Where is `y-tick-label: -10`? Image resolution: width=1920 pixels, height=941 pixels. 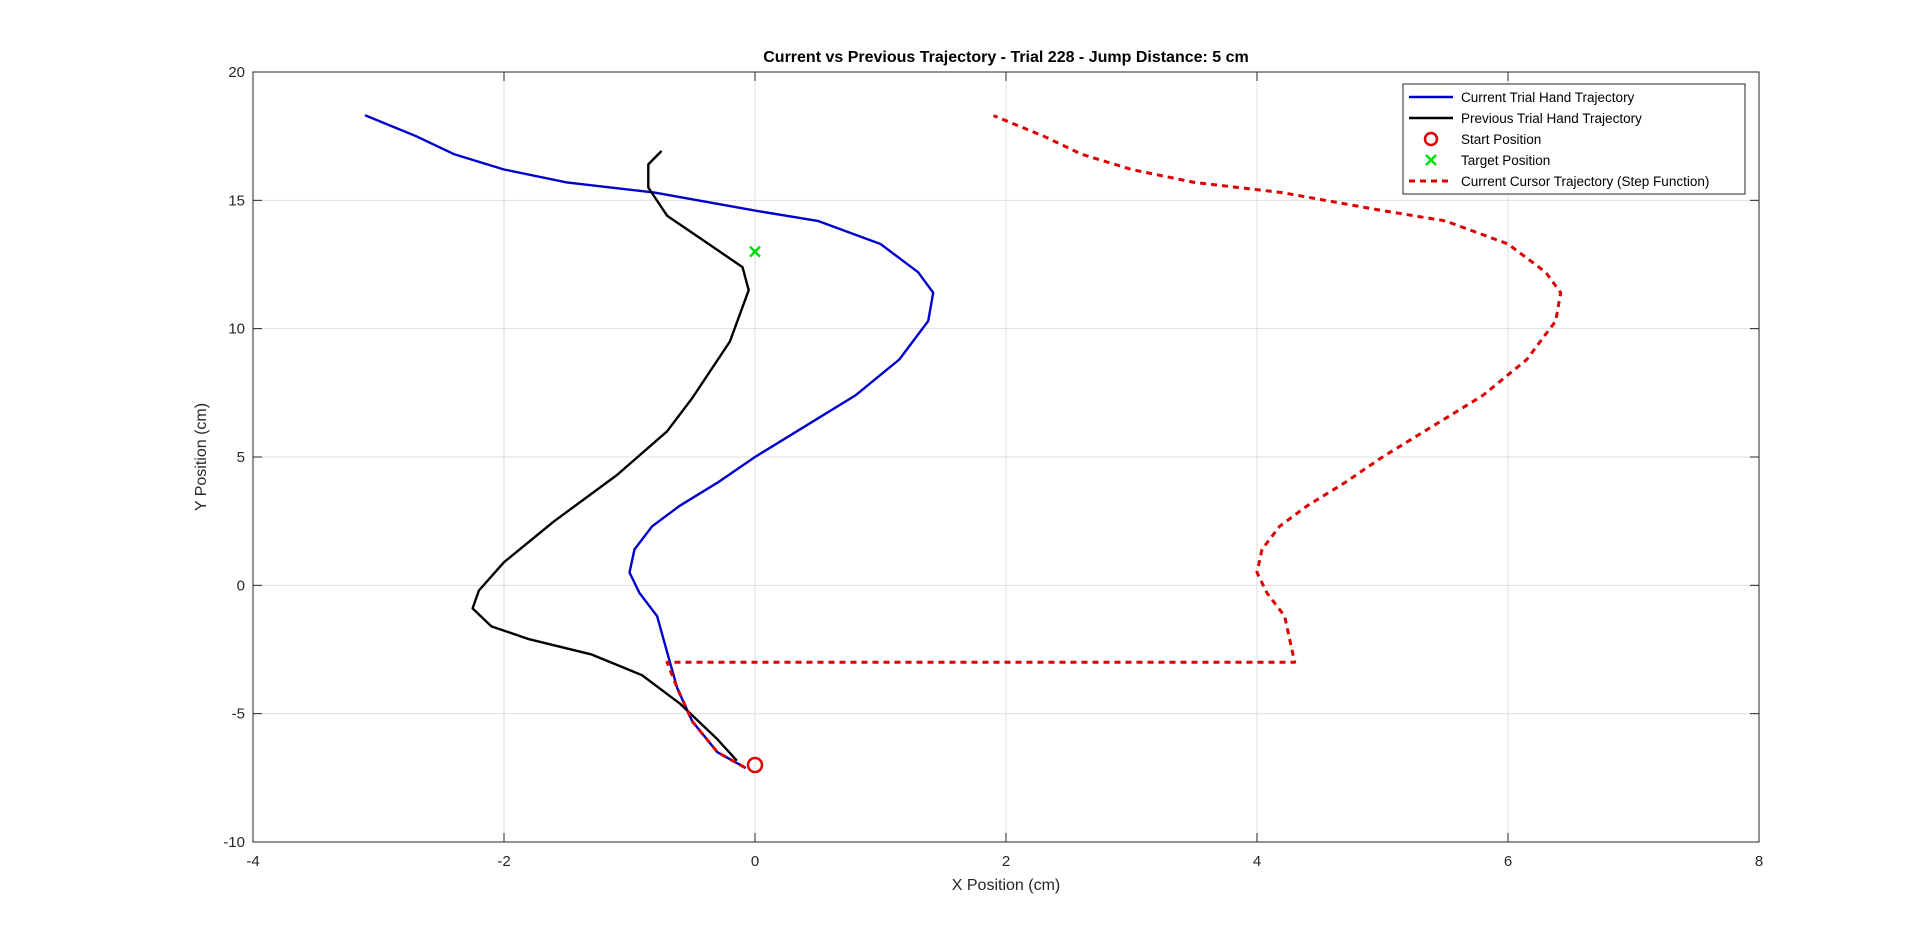
y-tick-label: -10 is located at coordinates (234, 842).